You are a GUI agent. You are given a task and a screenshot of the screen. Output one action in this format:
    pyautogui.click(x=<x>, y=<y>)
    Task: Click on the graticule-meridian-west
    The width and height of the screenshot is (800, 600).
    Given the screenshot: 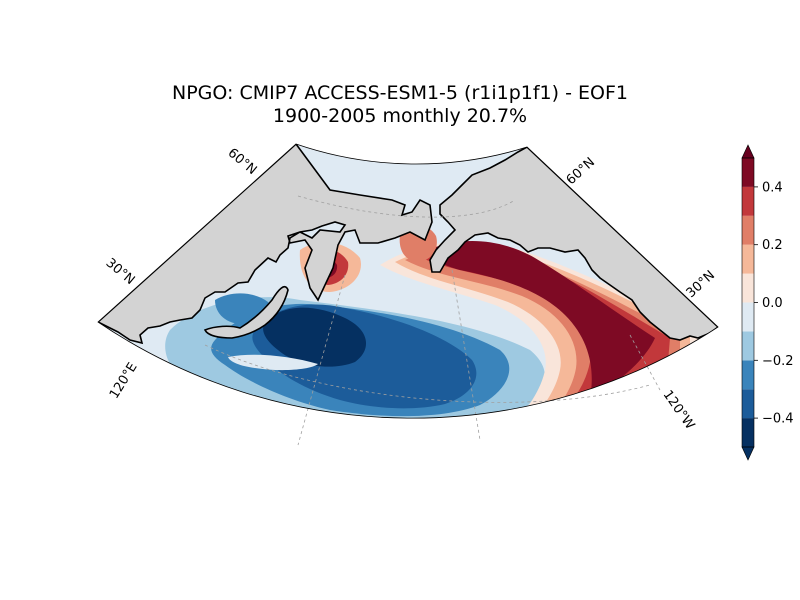 What is the action you would take?
    pyautogui.click(x=321, y=360)
    